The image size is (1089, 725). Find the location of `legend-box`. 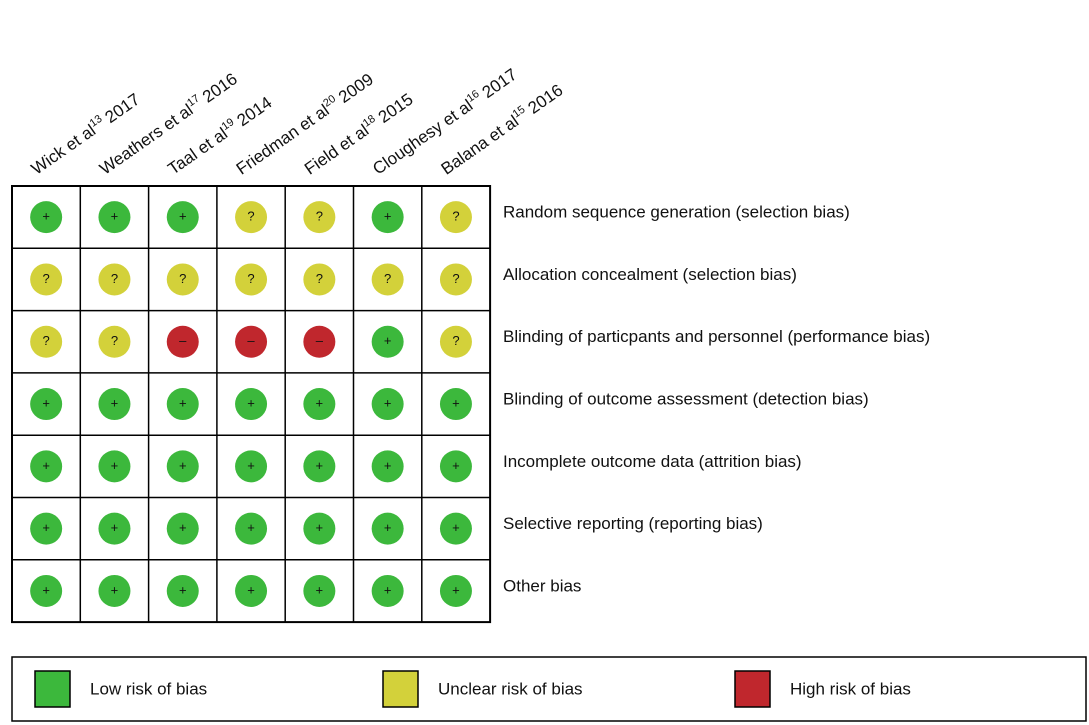

legend-box is located at coordinates (549, 689).